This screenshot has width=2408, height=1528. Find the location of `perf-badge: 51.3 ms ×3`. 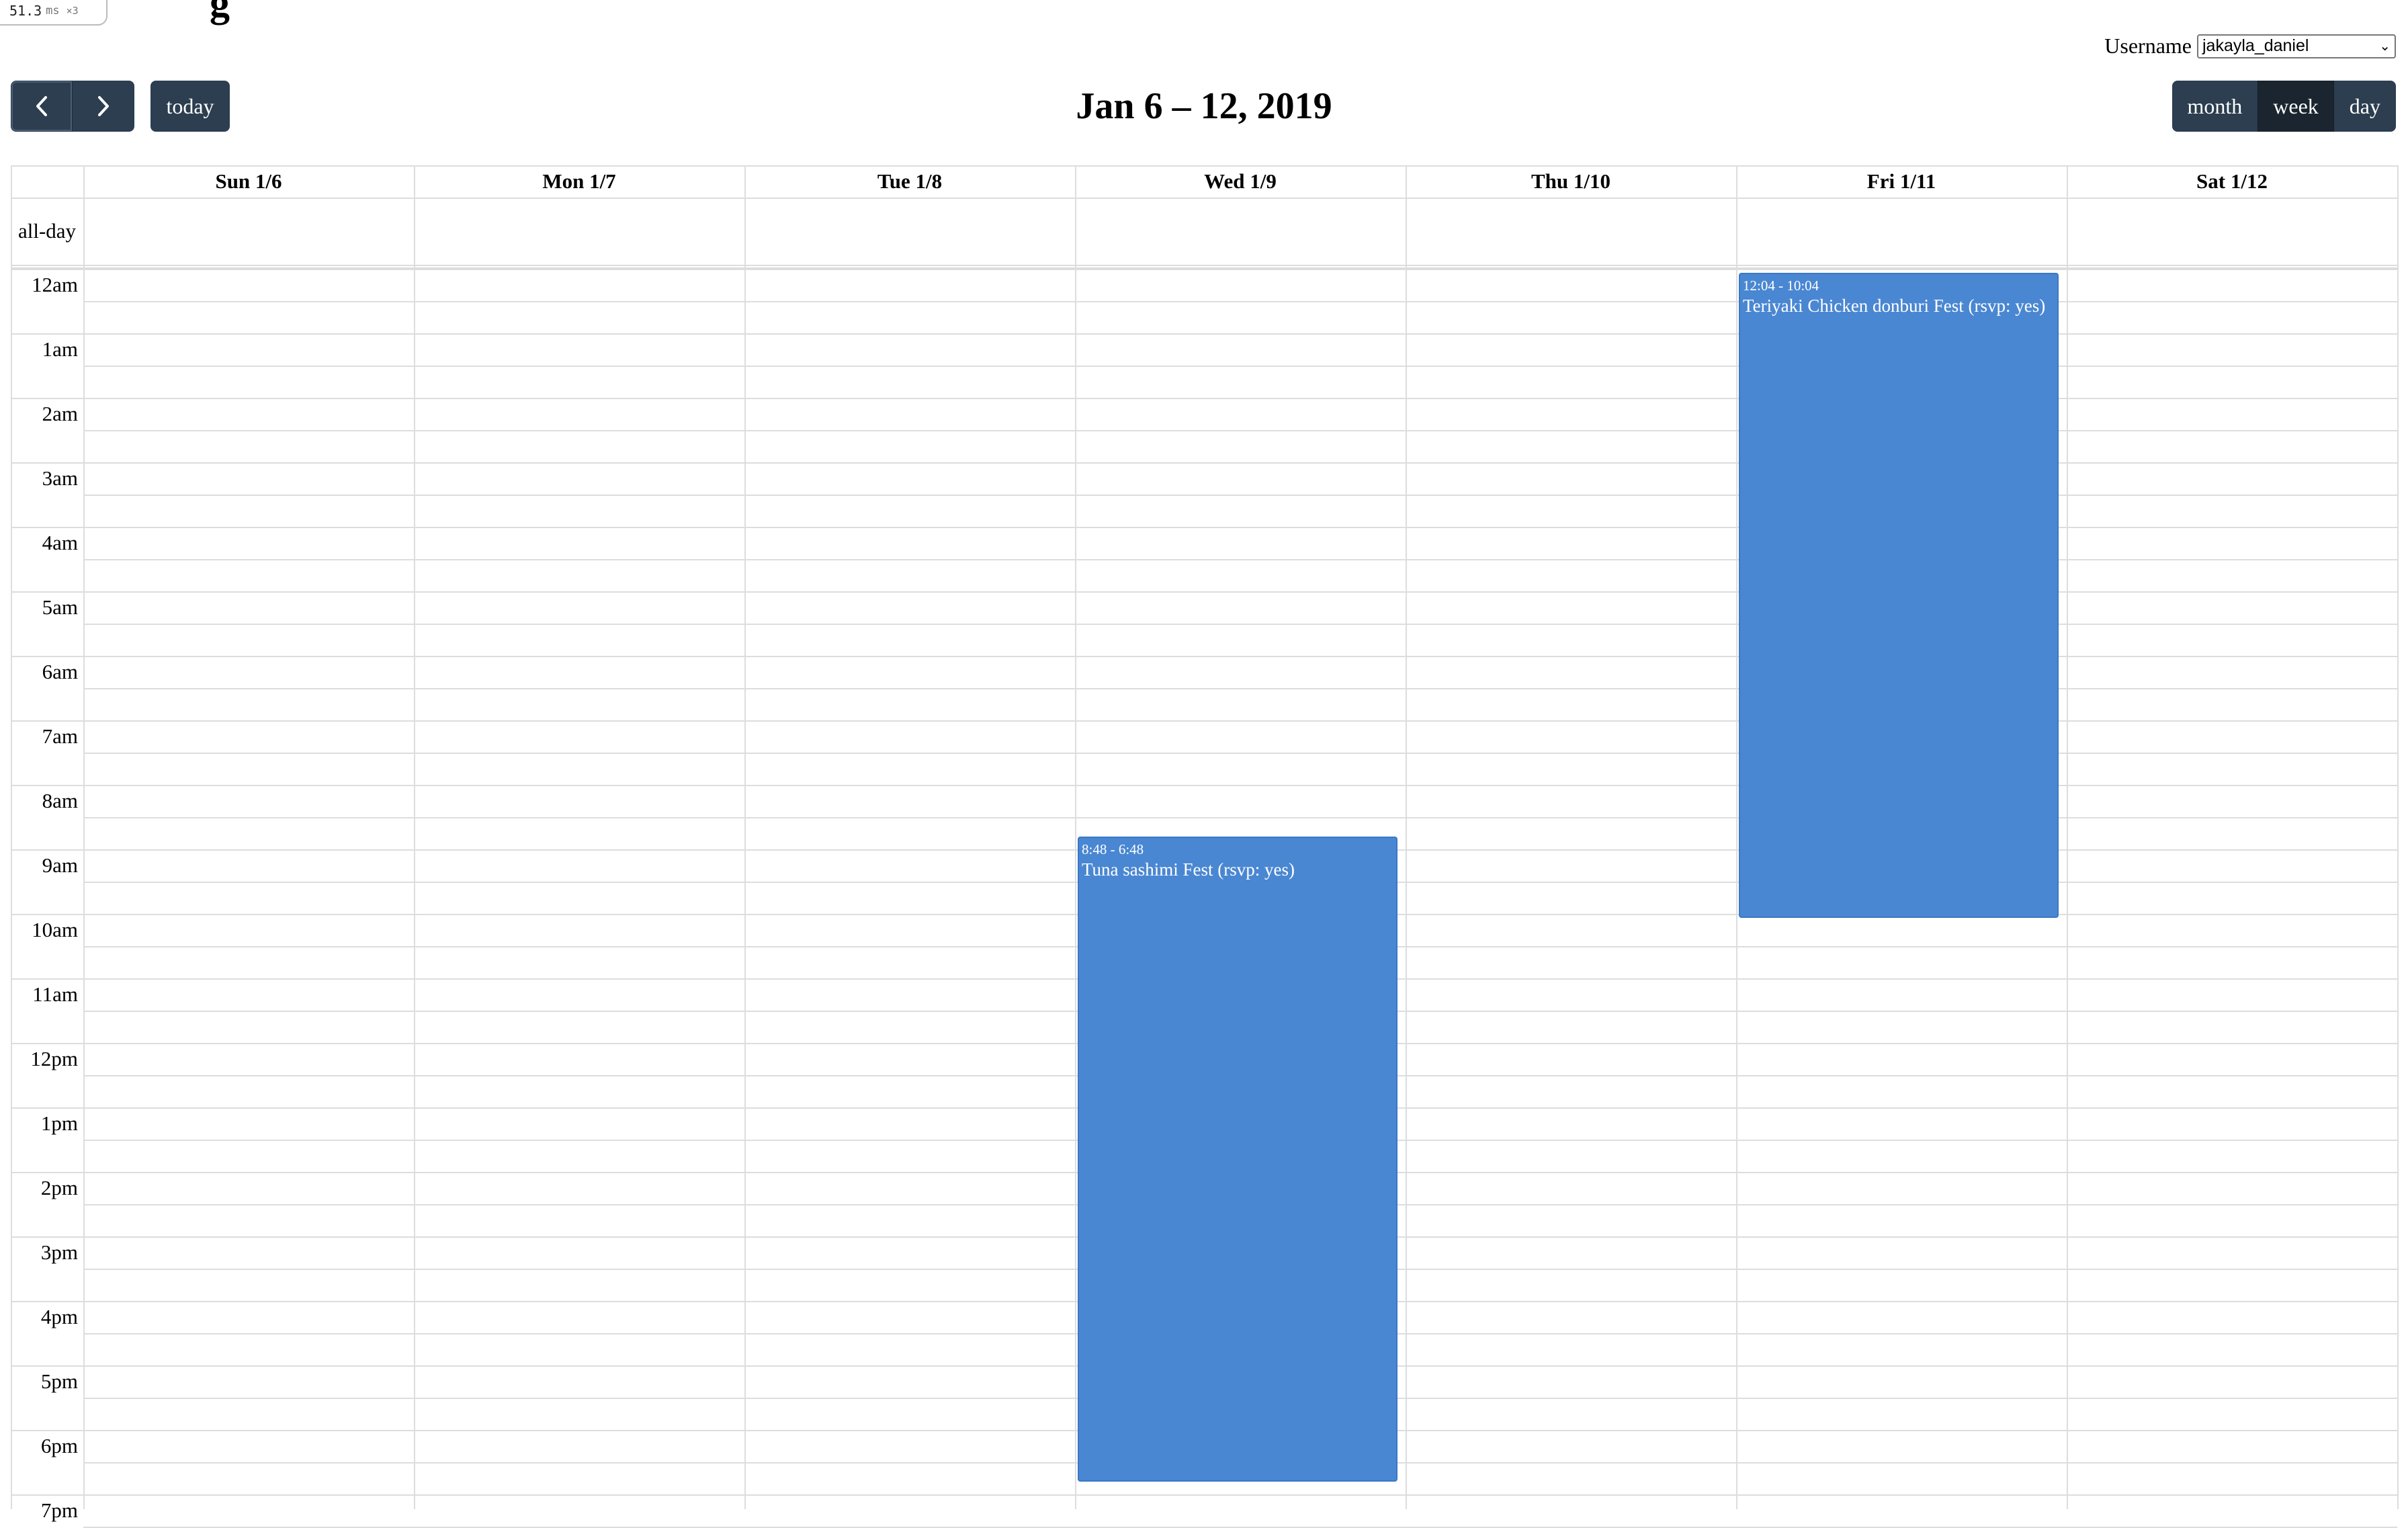

perf-badge: 51.3 ms ×3 is located at coordinates (54, 13).